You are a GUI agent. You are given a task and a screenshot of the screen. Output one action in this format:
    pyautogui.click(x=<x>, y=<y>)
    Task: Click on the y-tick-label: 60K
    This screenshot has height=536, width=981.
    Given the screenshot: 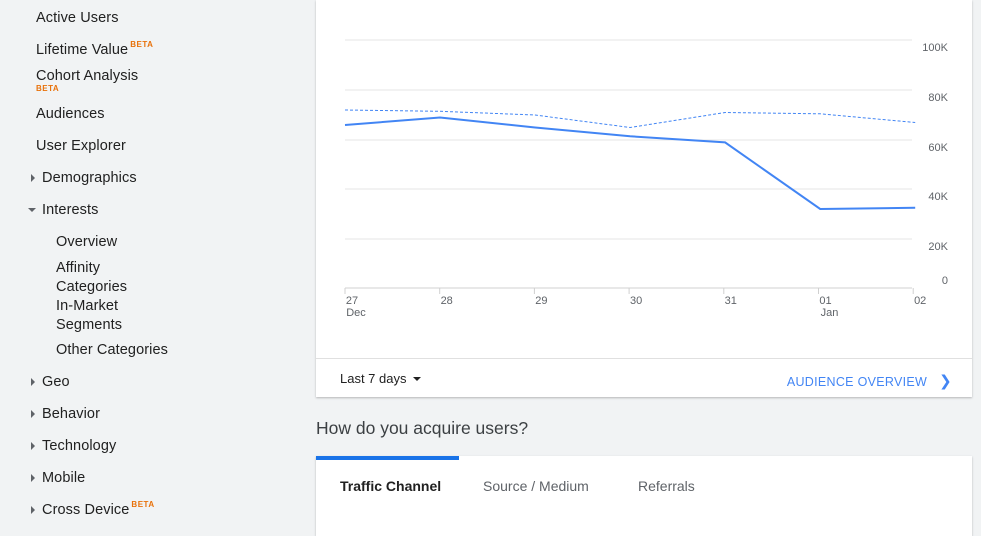 What is the action you would take?
    pyautogui.click(x=938, y=148)
    